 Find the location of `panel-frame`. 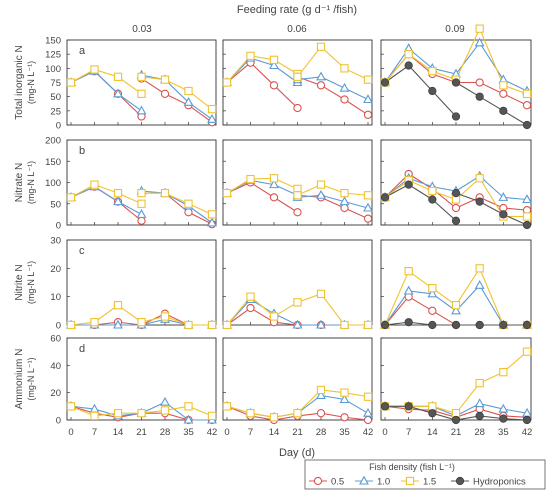

panel-frame is located at coordinates (141, 282).